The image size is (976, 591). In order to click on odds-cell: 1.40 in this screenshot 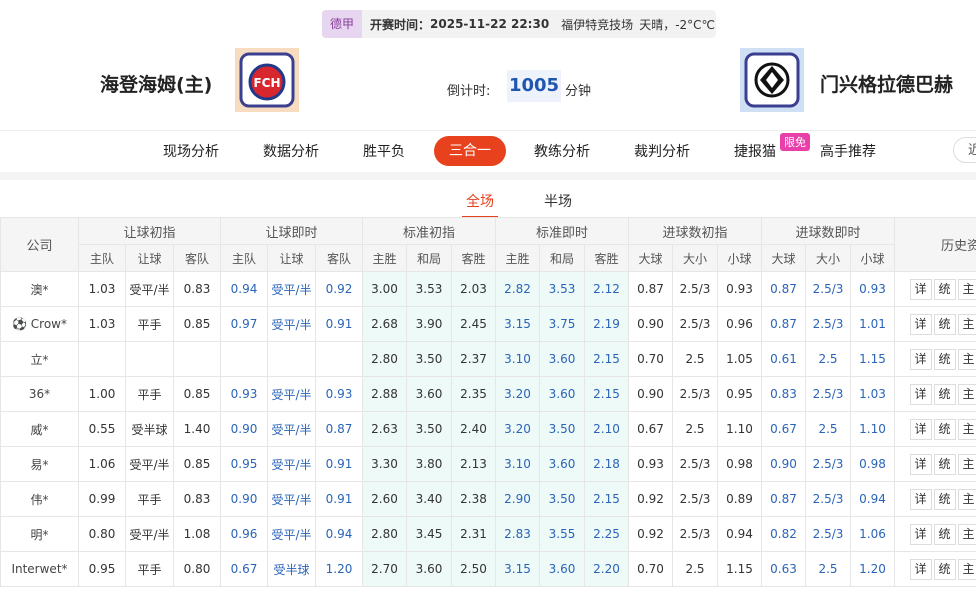, I will do `click(197, 429)`.